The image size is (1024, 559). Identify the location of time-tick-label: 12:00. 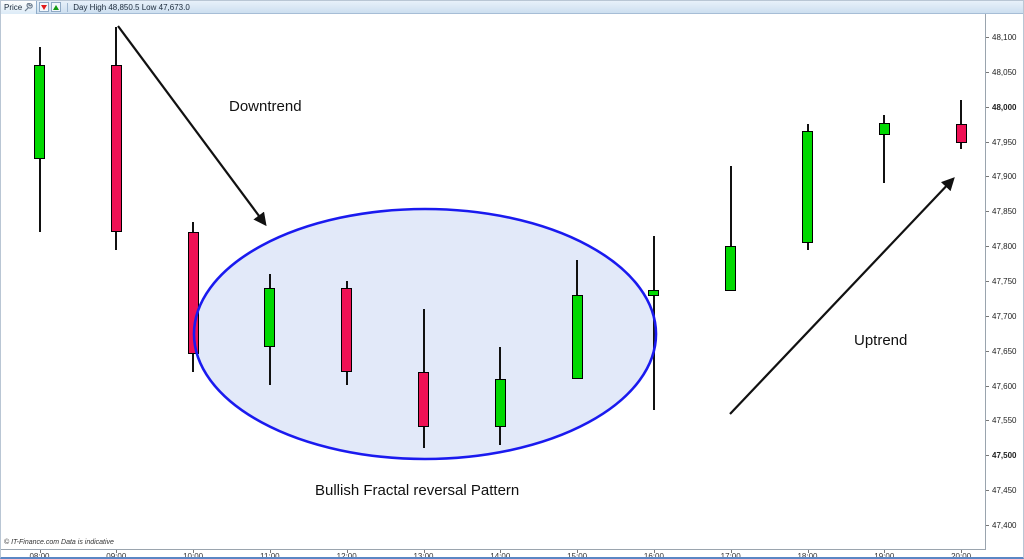
(346, 555).